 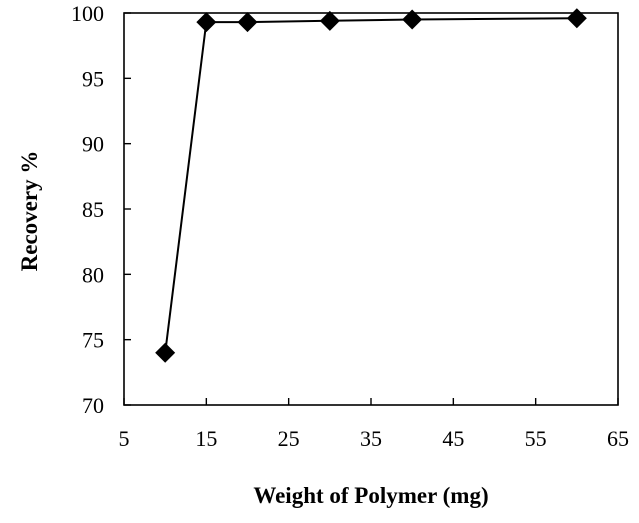 I want to click on y-tick-label: 85, so click(x=93, y=209).